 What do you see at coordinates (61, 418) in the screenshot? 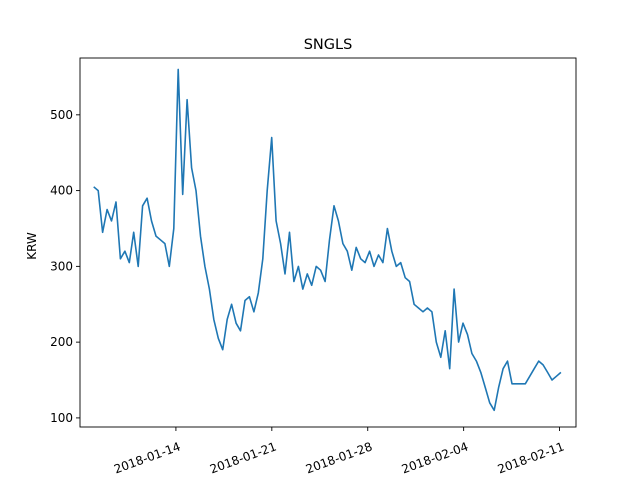
I see `y-tick-label: 100` at bounding box center [61, 418].